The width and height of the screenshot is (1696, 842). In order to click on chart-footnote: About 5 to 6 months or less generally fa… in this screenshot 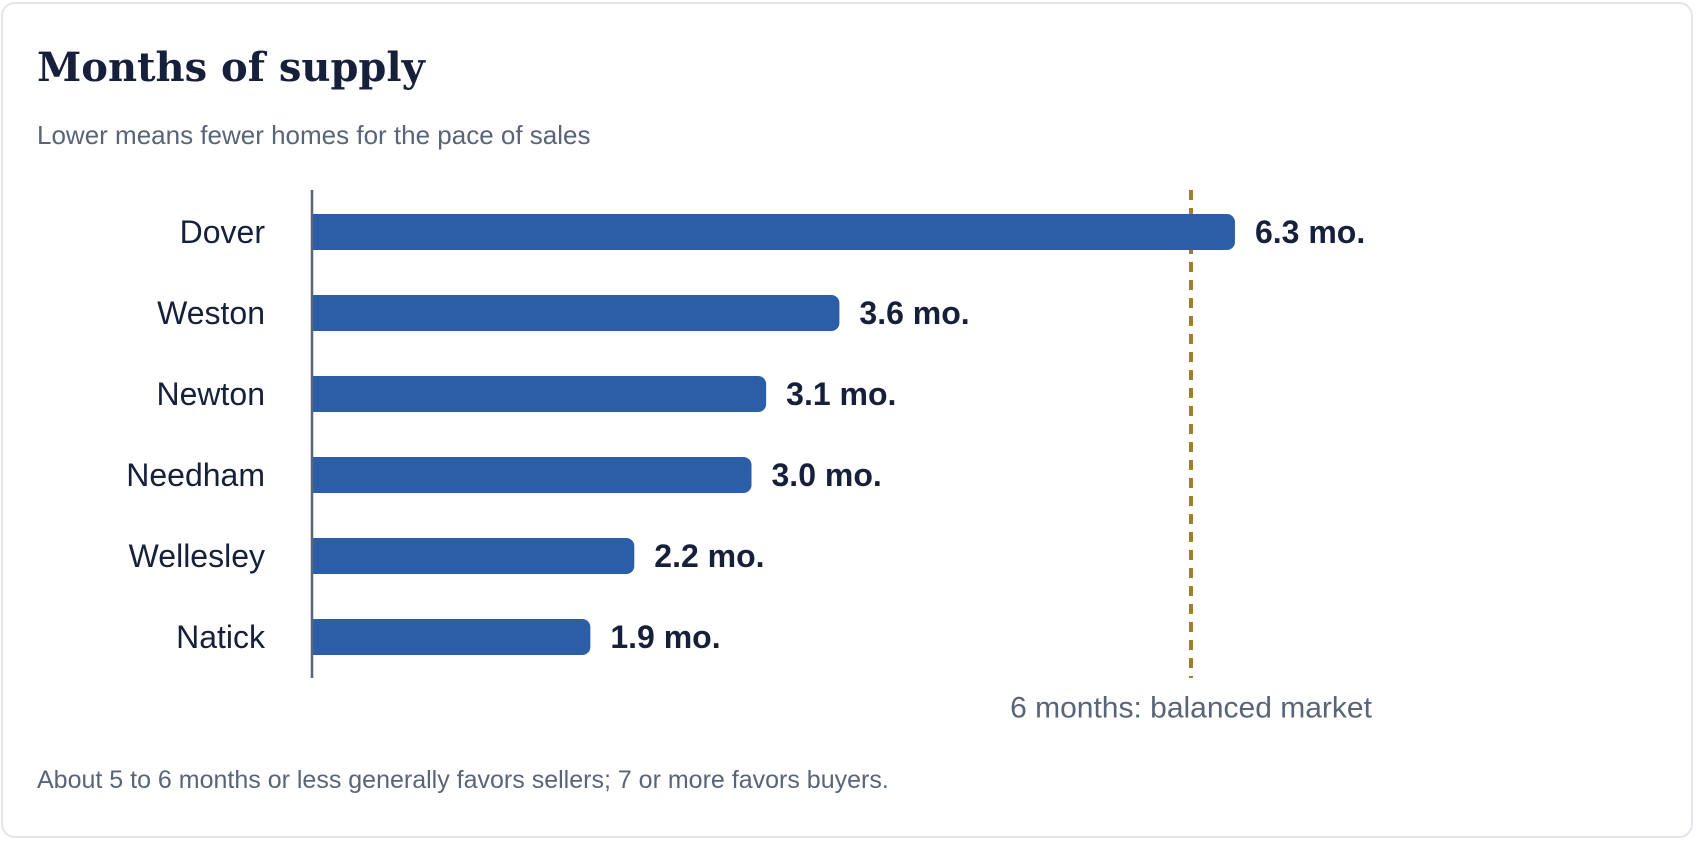, I will do `click(463, 780)`.